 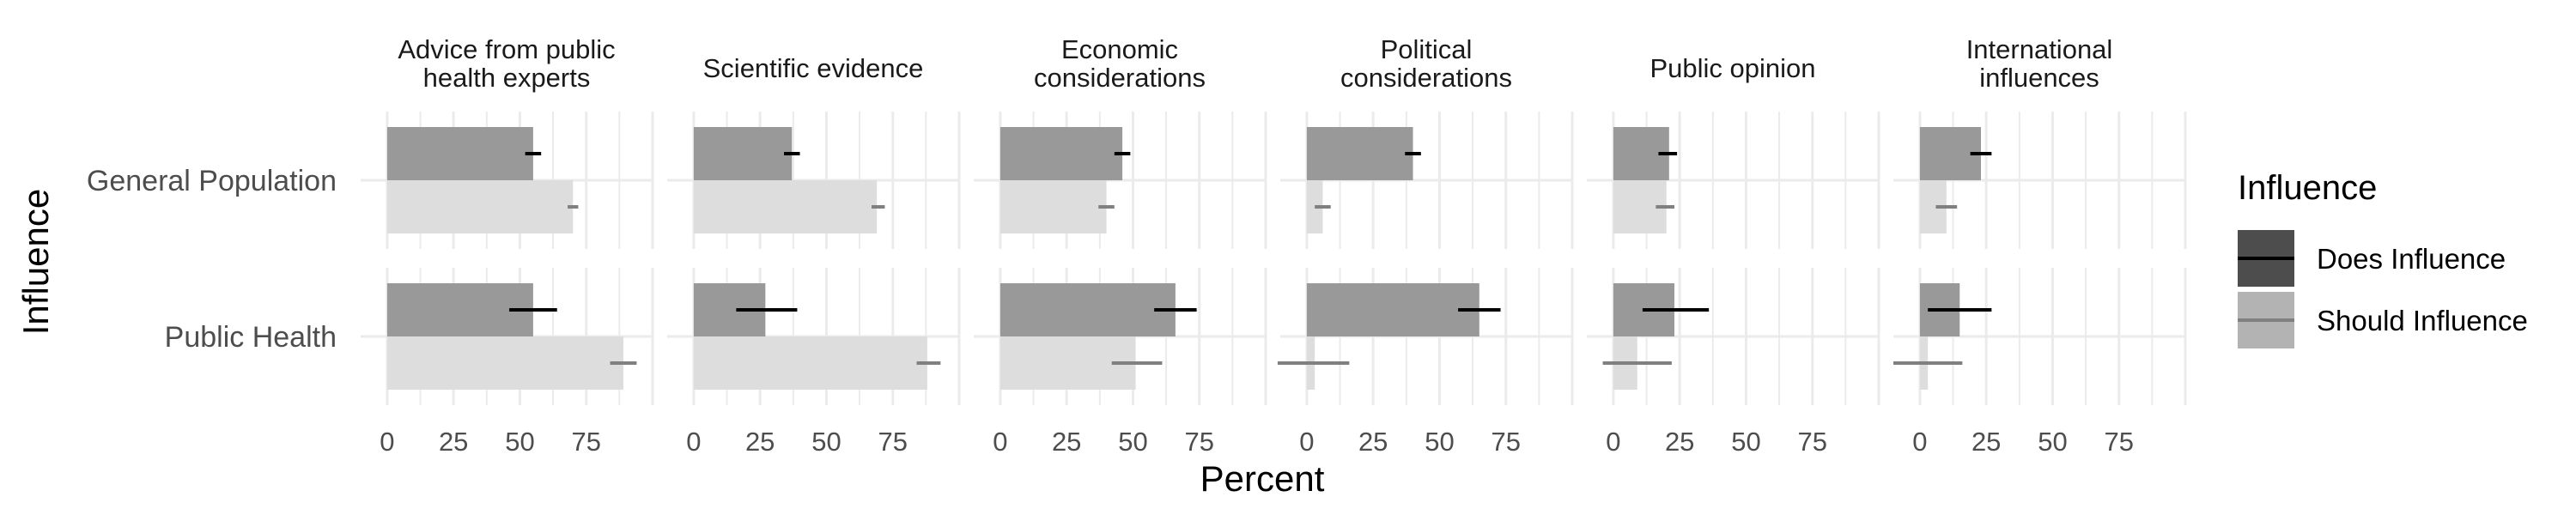 What do you see at coordinates (1733, 255) in the screenshot?
I see `facet-panel: Public opinion 0 25 50 75` at bounding box center [1733, 255].